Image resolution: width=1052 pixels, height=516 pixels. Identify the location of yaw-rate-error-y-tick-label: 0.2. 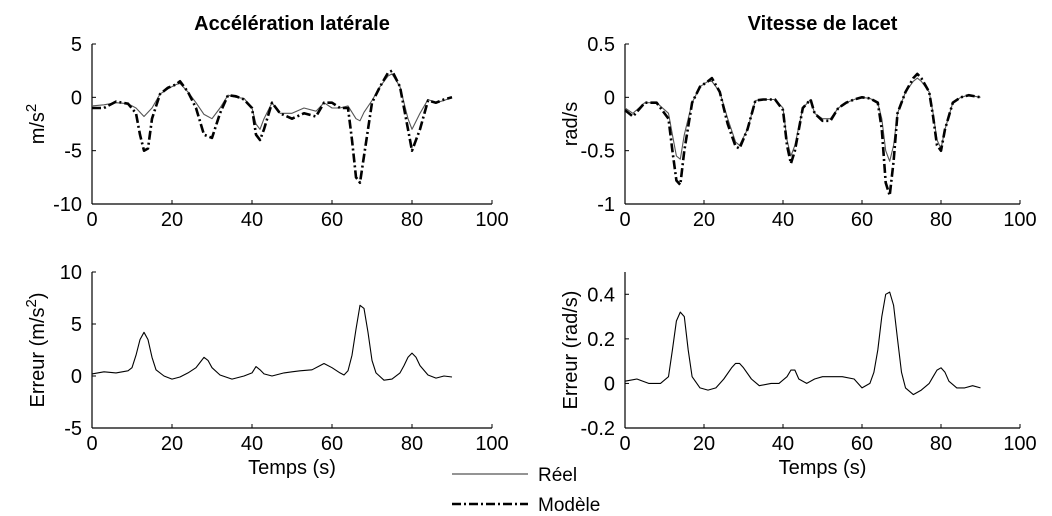
(601, 340).